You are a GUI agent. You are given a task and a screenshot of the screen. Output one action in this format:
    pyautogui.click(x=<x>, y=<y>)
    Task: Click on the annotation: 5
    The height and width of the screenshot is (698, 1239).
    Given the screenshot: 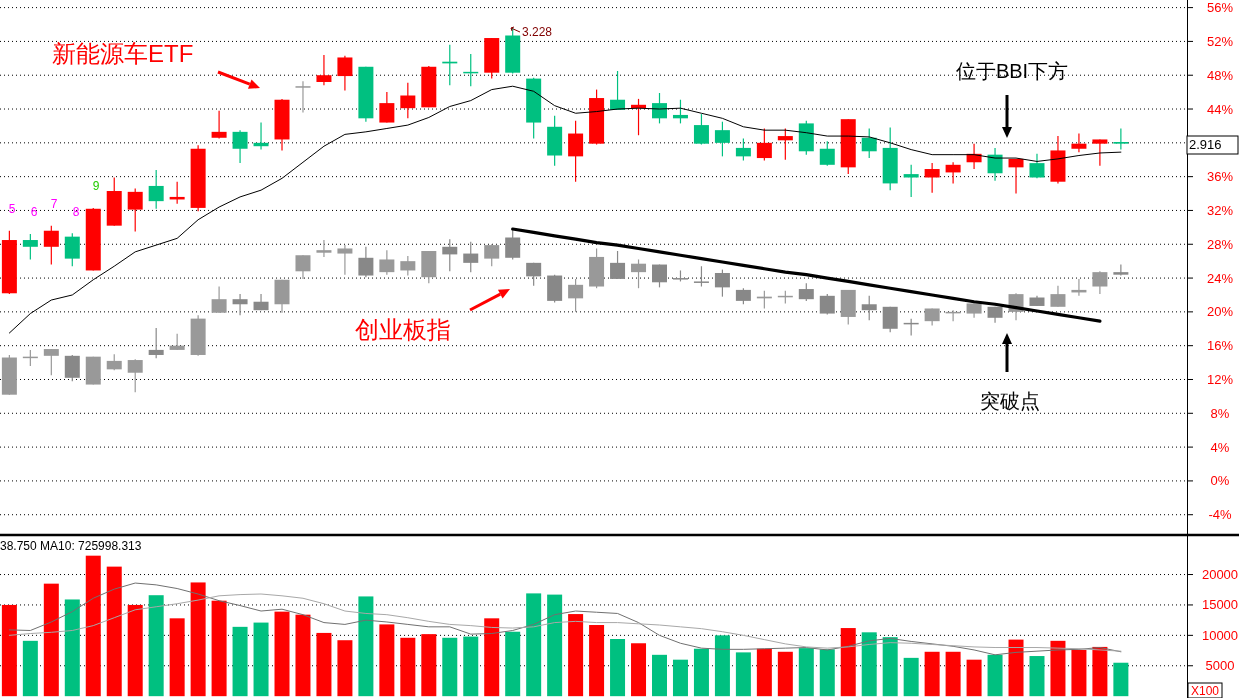 What is the action you would take?
    pyautogui.click(x=12, y=209)
    